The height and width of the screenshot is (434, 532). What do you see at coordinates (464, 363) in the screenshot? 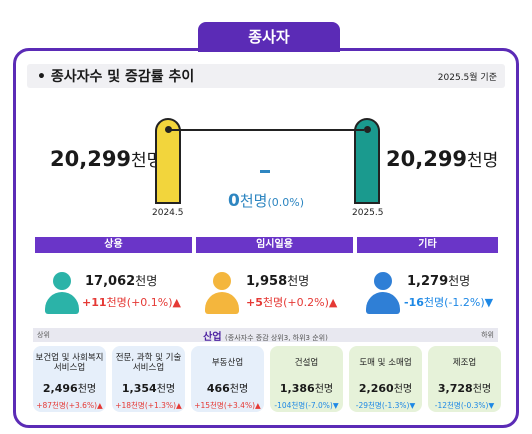
I see `industry-name: 제조업` at bounding box center [464, 363].